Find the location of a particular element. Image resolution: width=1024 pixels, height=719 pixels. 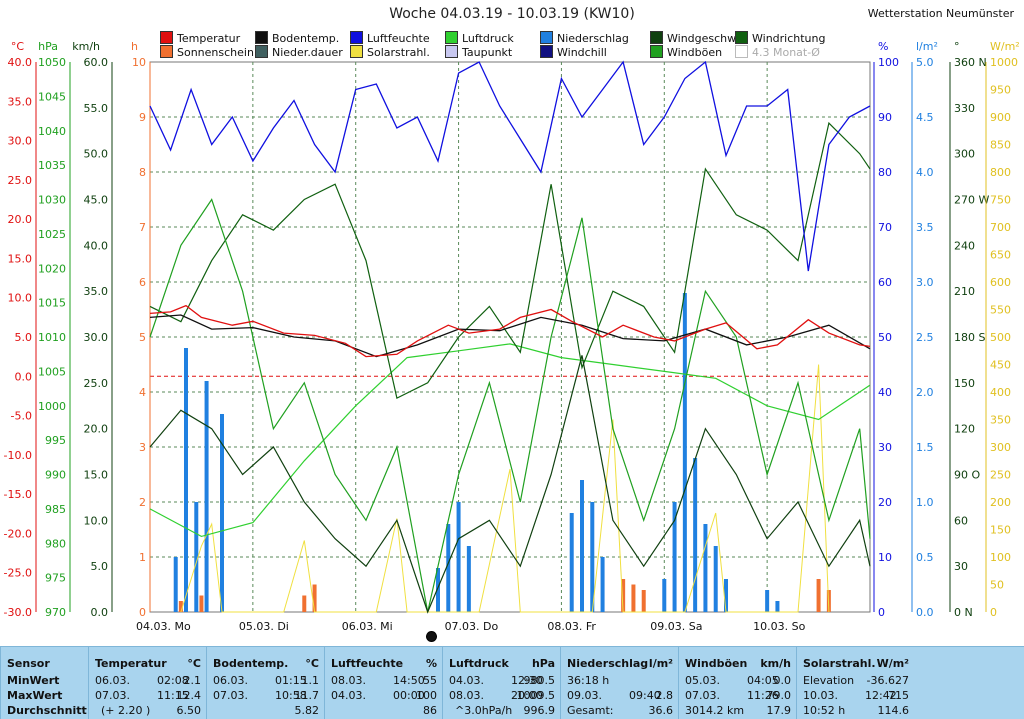

legend-item: Solarstrahl. is located at coordinates (390, 52).